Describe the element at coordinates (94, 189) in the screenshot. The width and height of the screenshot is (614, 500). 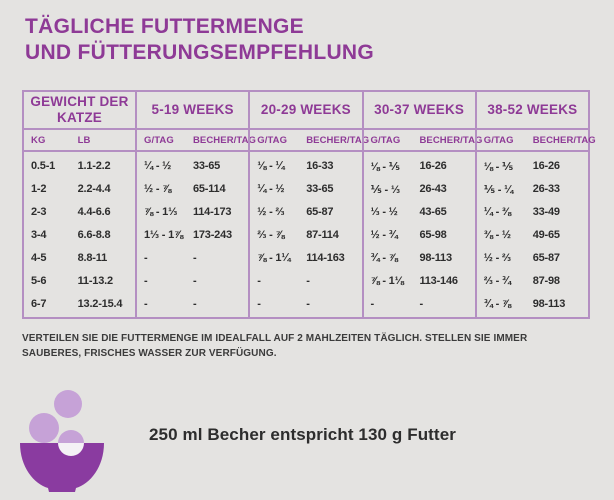
I see `table-cell: 2.2-4.4` at that location.